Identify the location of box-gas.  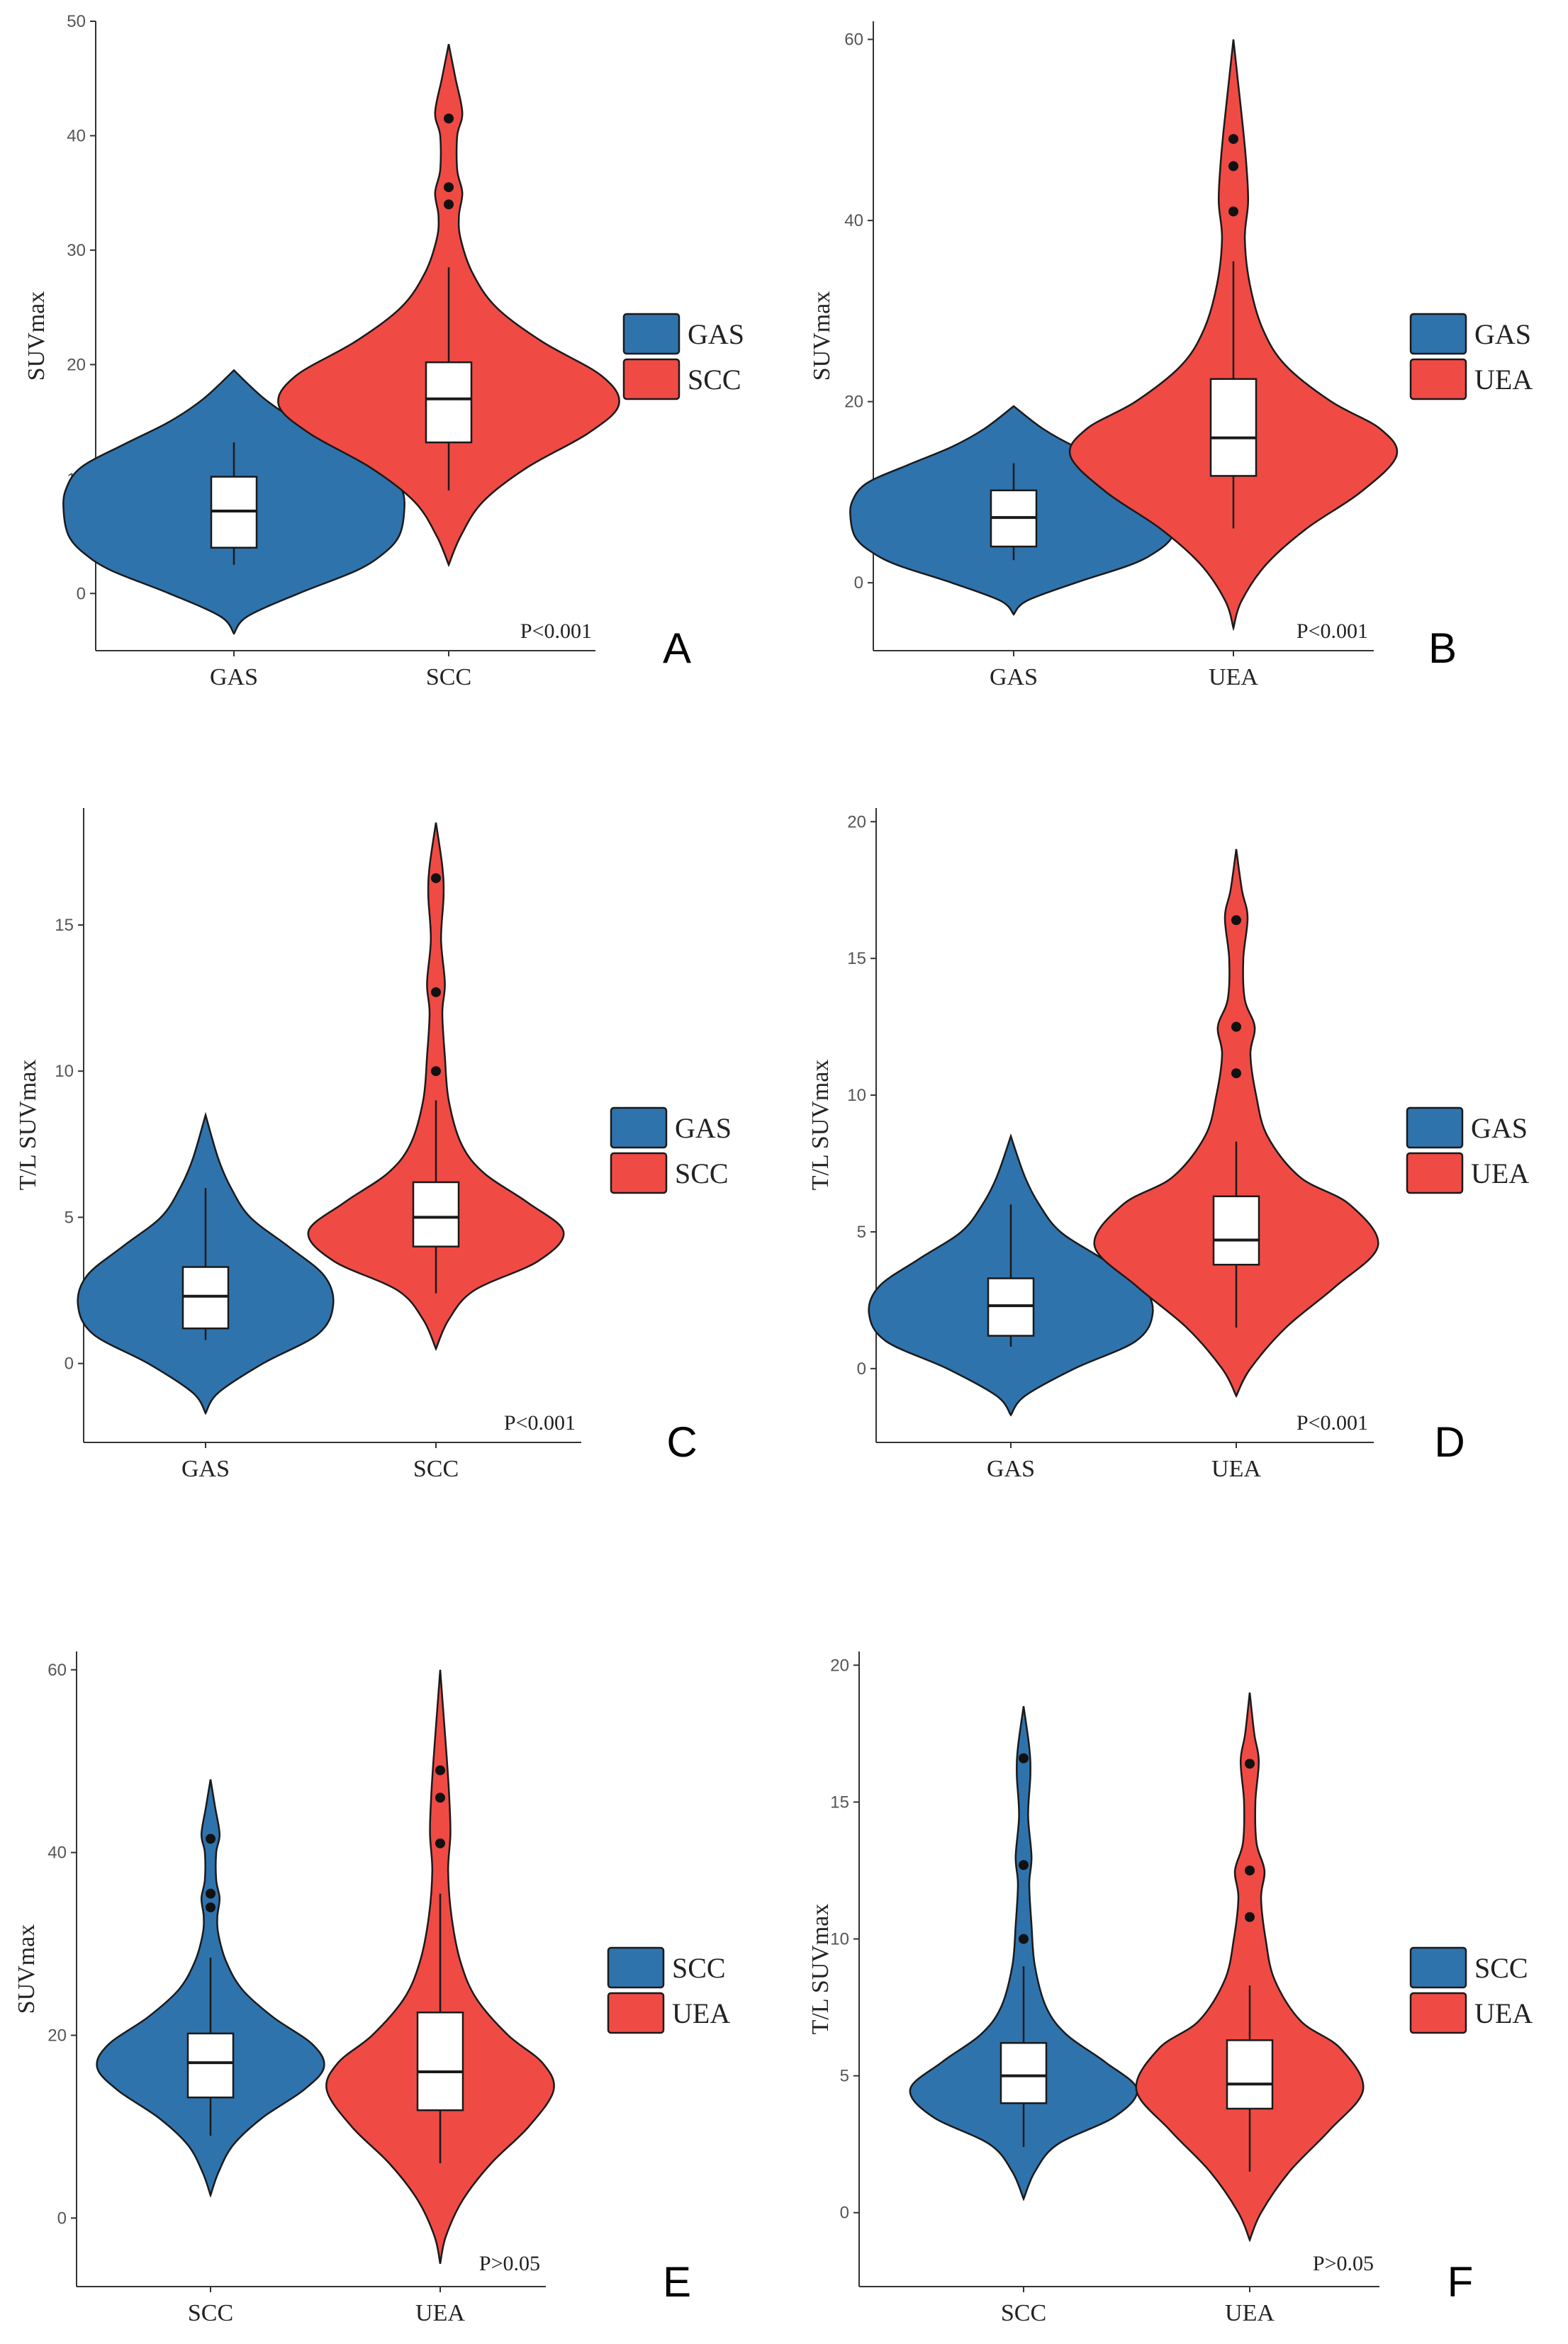
(205, 1298).